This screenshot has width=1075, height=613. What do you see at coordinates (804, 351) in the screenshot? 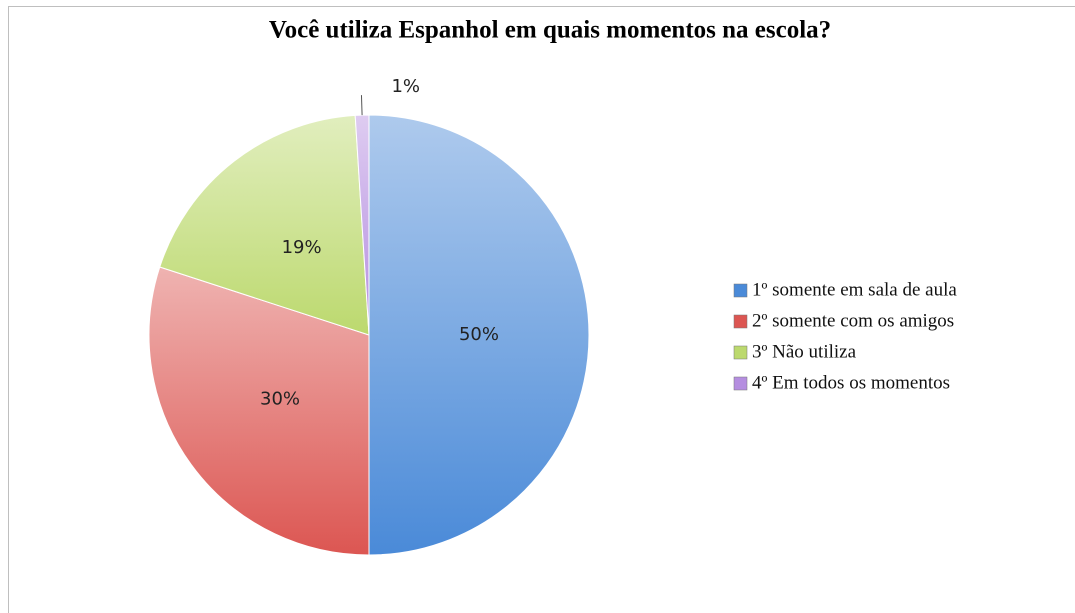
I see `legend-label: 3º Não utiliza` at bounding box center [804, 351].